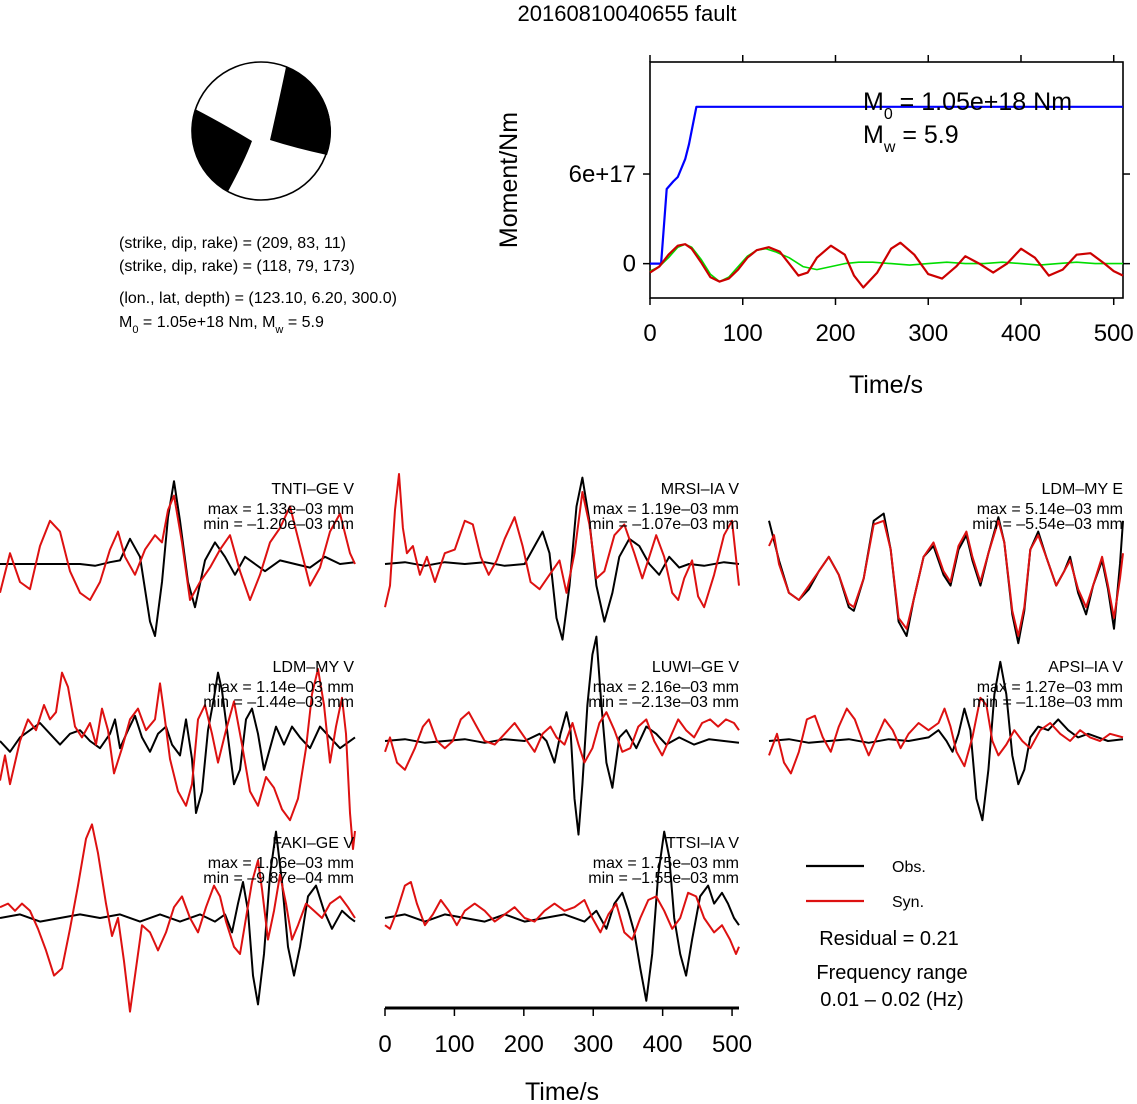 The width and height of the screenshot is (1137, 1104). I want to click on beachball, so click(261, 131).